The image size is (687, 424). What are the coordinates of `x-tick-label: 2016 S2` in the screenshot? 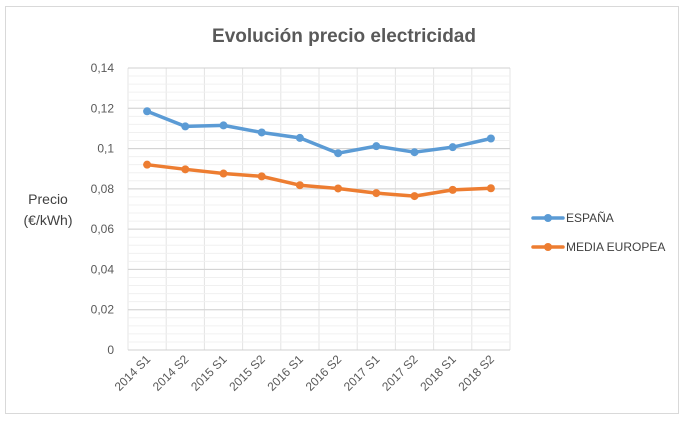 It's located at (324, 373).